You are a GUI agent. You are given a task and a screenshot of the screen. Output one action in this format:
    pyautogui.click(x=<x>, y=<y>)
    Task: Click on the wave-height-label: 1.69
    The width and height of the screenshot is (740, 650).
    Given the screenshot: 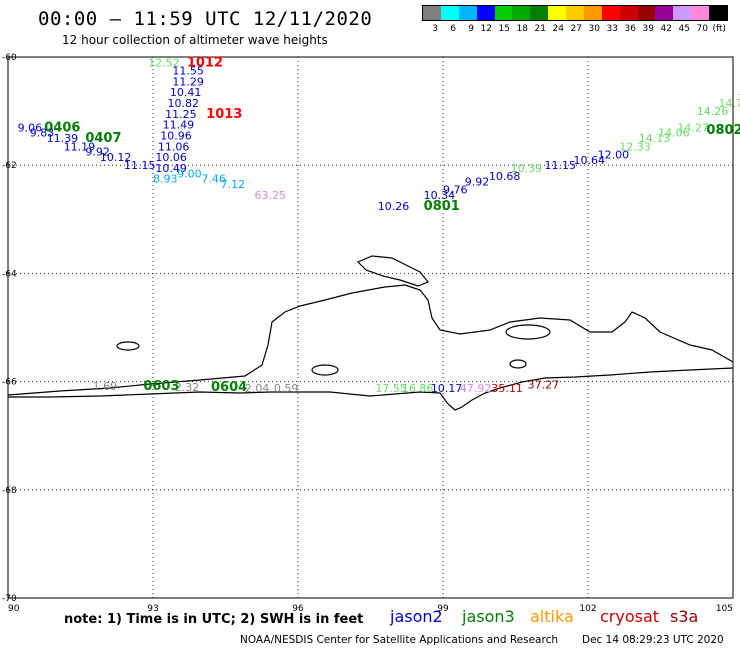 What is the action you would take?
    pyautogui.click(x=105, y=386)
    